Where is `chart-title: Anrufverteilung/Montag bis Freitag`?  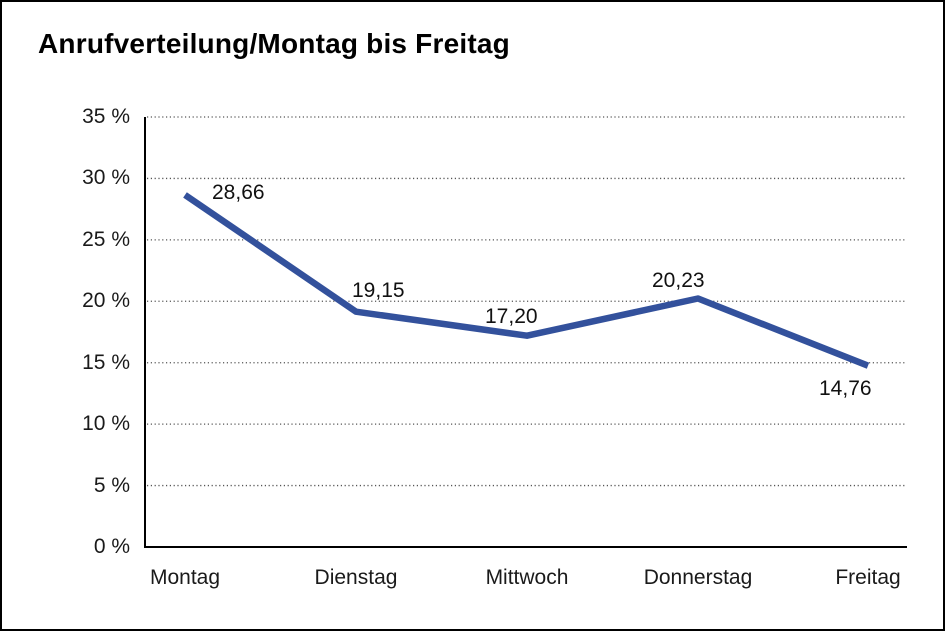
chart-title: Anrufverteilung/Montag bis Freitag is located at coordinates (274, 43).